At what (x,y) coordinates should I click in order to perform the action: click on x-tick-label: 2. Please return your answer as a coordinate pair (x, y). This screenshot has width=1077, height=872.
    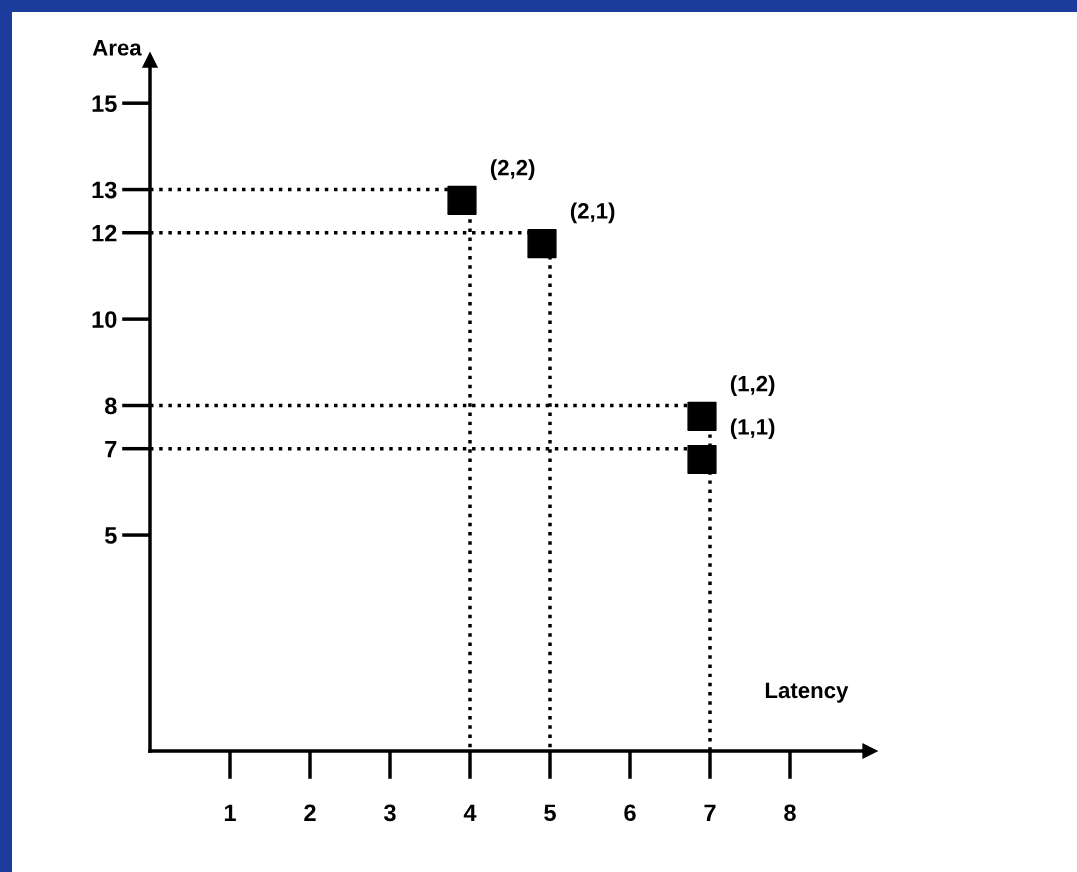
    Looking at the image, I should click on (310, 812).